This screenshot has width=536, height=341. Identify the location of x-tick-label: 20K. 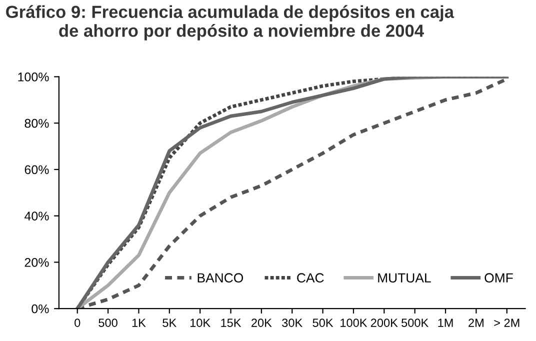
(262, 322).